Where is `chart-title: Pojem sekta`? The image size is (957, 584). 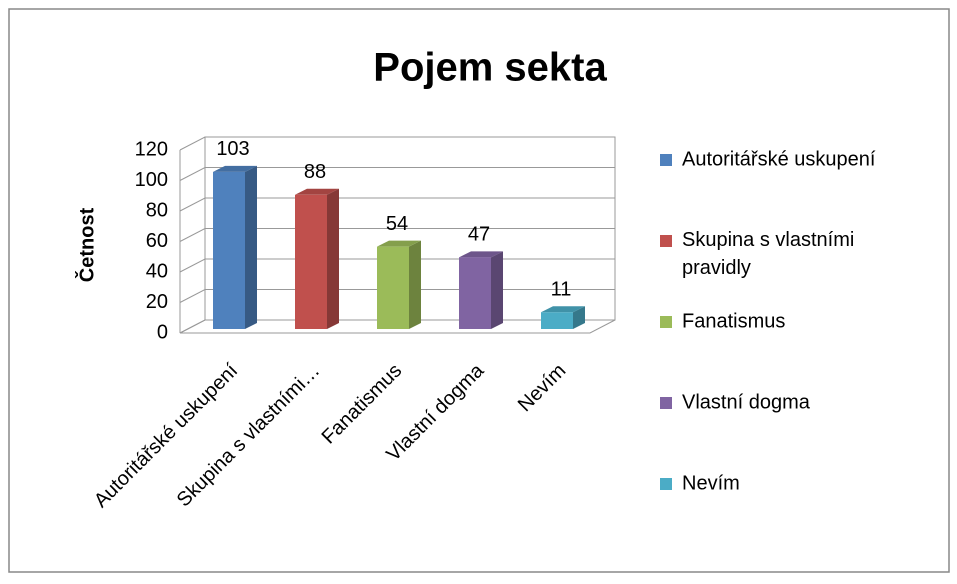 chart-title: Pojem sekta is located at coordinates (490, 68).